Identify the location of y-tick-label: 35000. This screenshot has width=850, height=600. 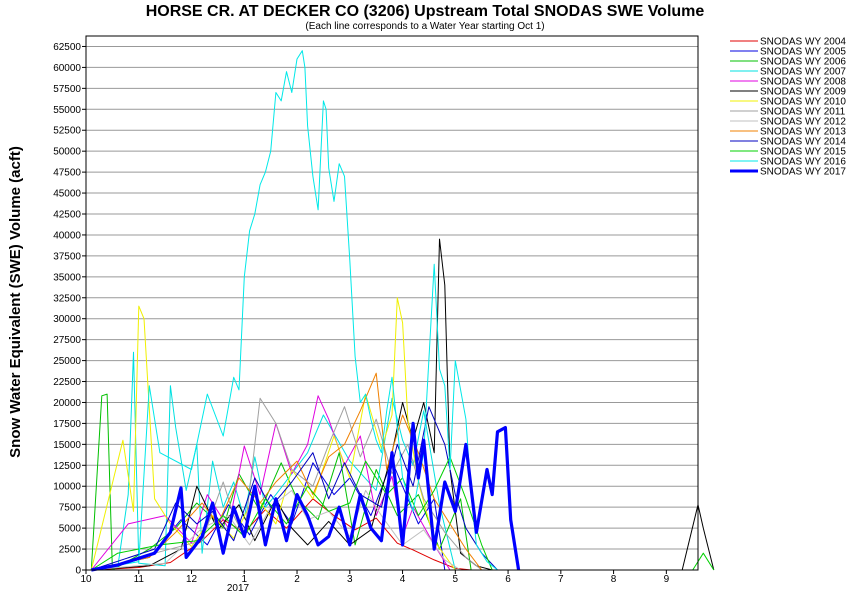
(67, 277).